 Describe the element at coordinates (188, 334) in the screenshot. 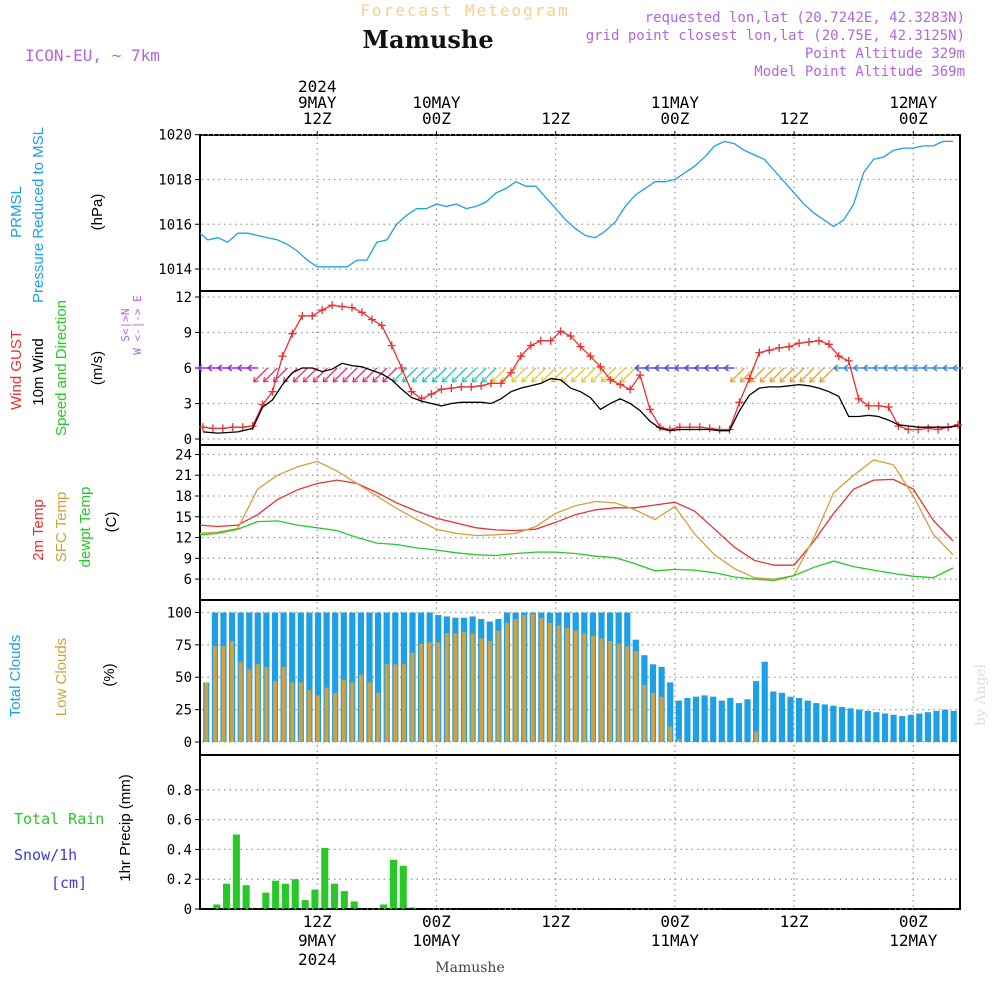

I see `y-tick-label: 9` at that location.